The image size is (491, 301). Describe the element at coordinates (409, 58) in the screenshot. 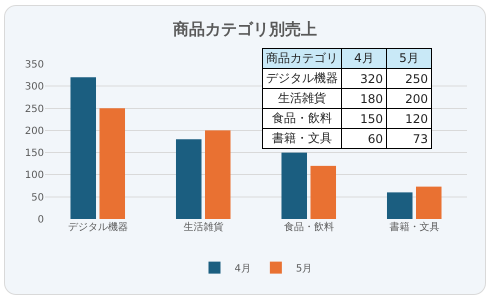

I see `text: 5月` at that location.